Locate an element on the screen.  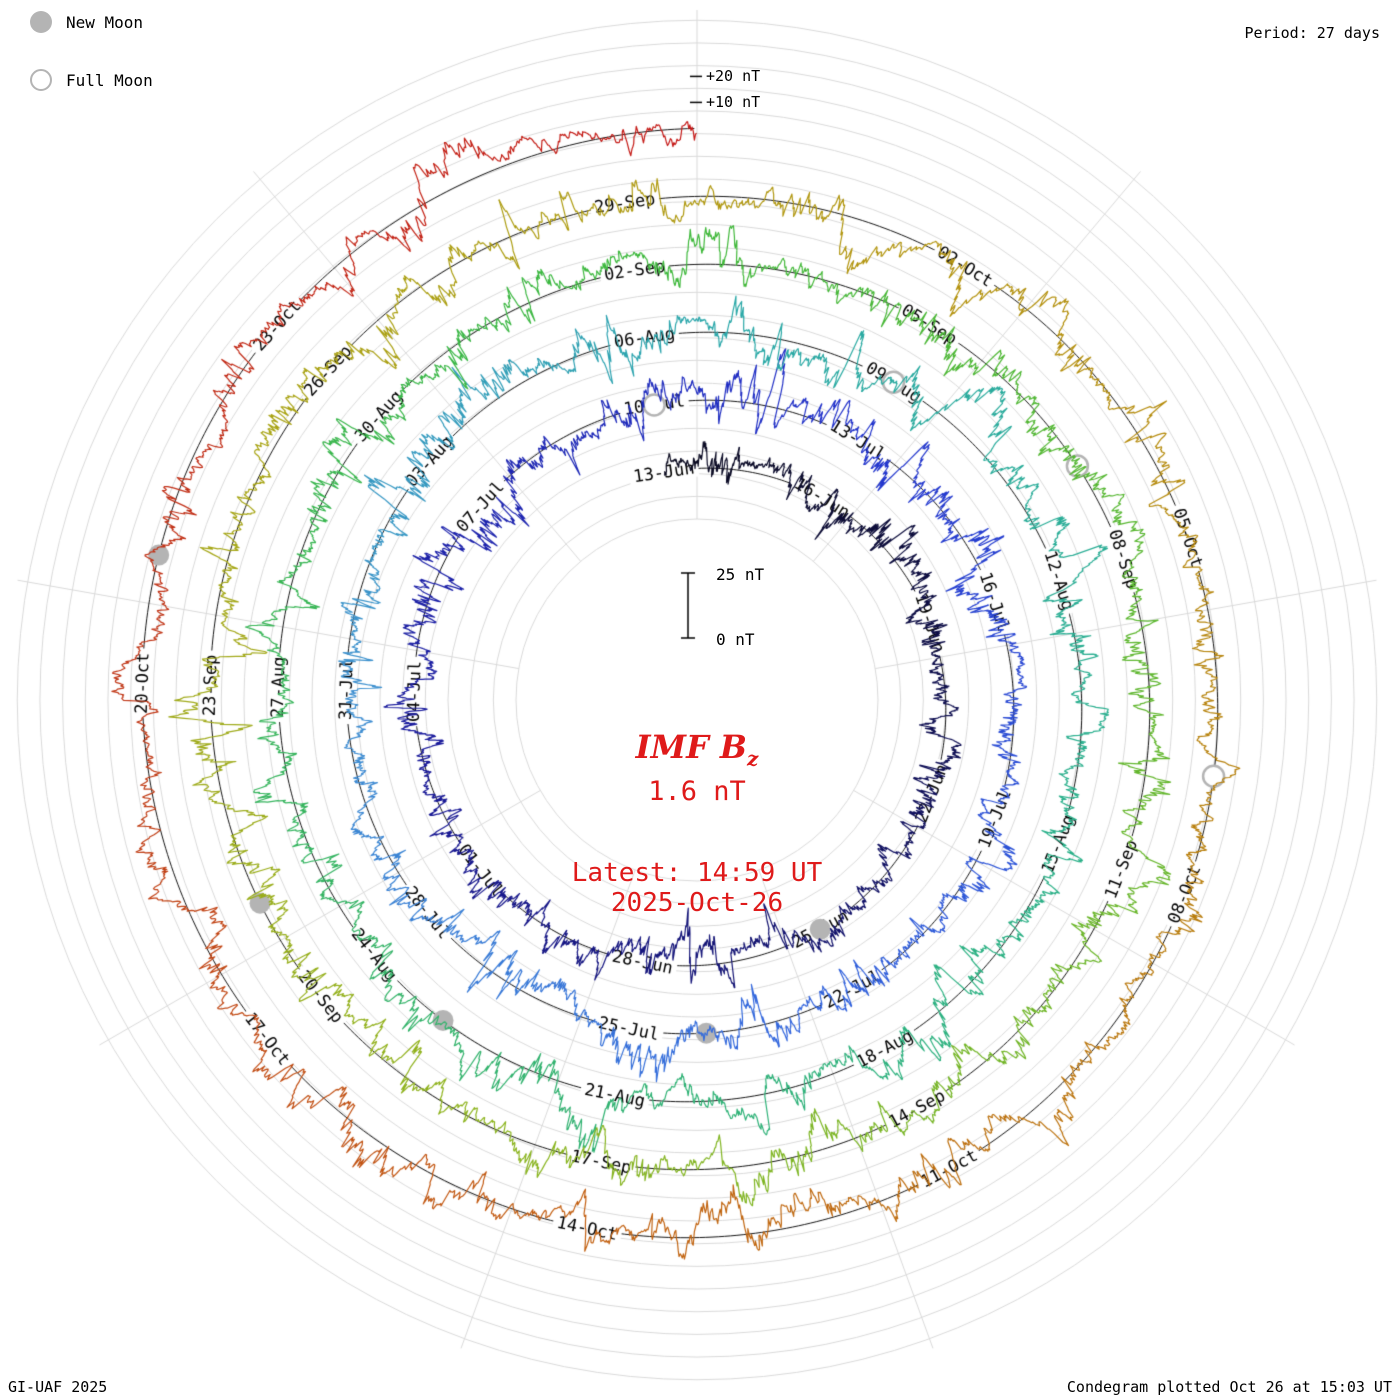
moon-legend: New Moon Full Moon is located at coordinates (91, 51).